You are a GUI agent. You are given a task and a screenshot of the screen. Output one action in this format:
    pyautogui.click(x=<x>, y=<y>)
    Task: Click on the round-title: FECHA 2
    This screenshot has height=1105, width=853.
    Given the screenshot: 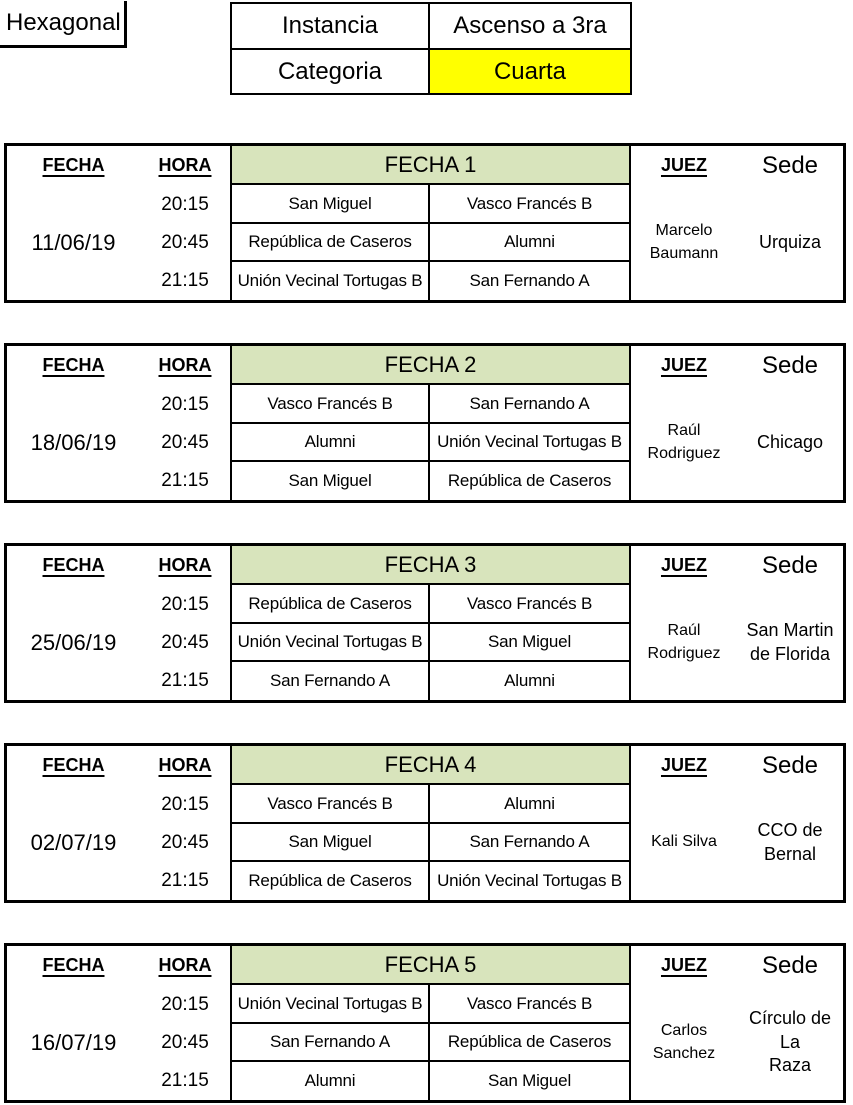 What is the action you would take?
    pyautogui.click(x=430, y=365)
    